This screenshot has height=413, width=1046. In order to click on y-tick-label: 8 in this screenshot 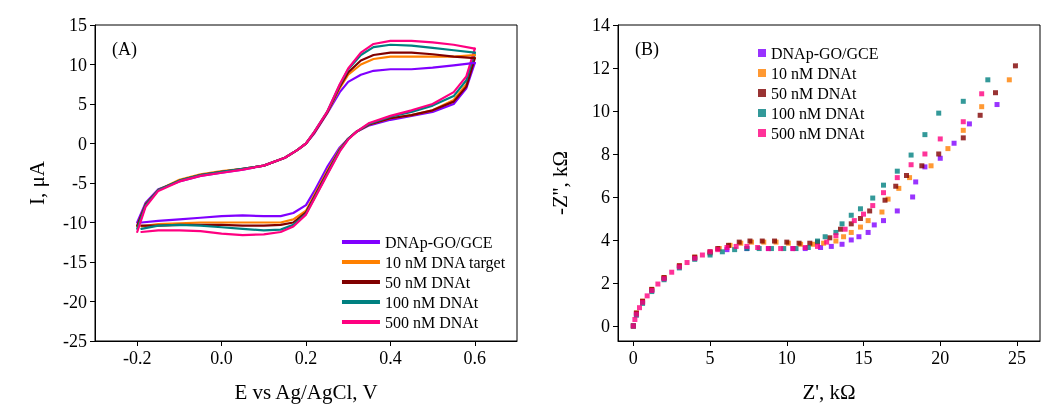, I will do `click(605, 153)`.